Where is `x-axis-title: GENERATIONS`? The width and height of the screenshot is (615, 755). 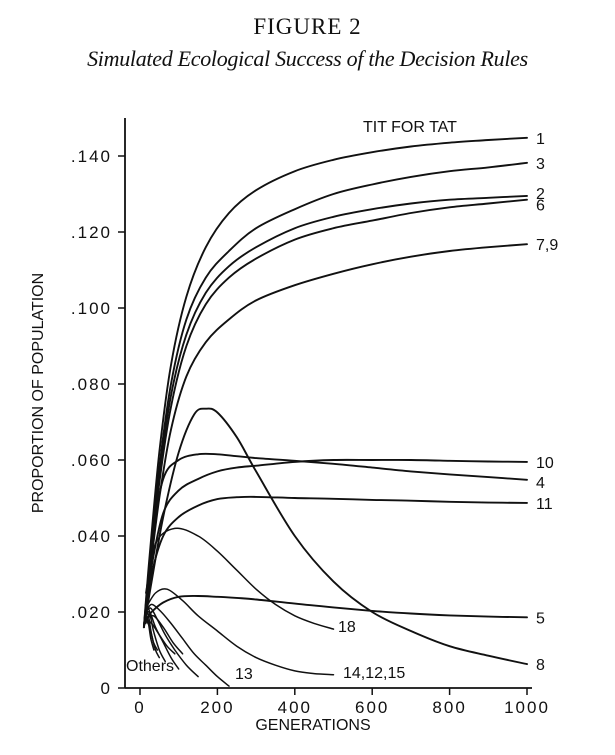
x-axis-title: GENERATIONS is located at coordinates (312, 725).